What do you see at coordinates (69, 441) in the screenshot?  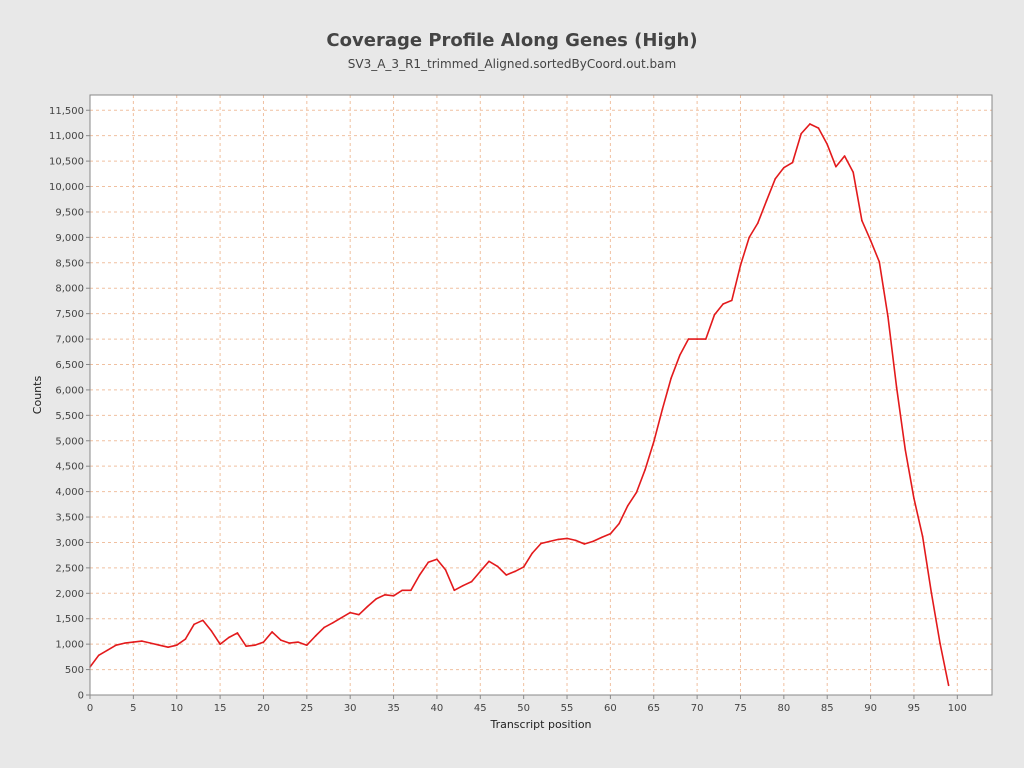 I see `y-tick-label: 5,000` at bounding box center [69, 441].